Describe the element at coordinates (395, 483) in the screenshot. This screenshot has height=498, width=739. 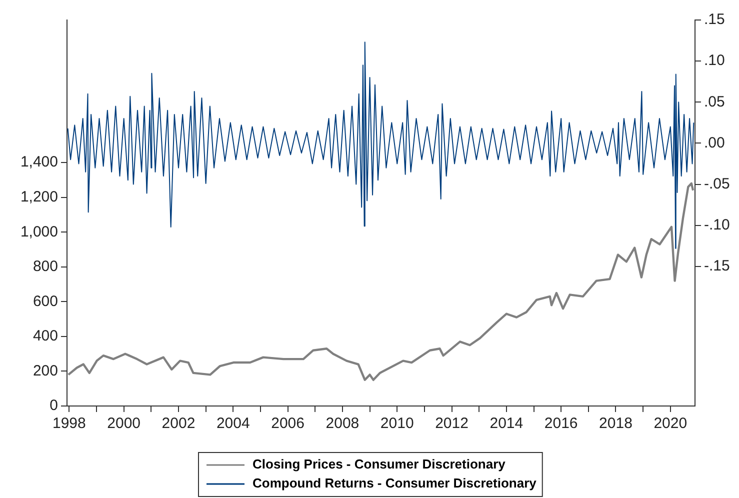
I see `legend-label: Compound Returns - Consumer Discretionary` at that location.